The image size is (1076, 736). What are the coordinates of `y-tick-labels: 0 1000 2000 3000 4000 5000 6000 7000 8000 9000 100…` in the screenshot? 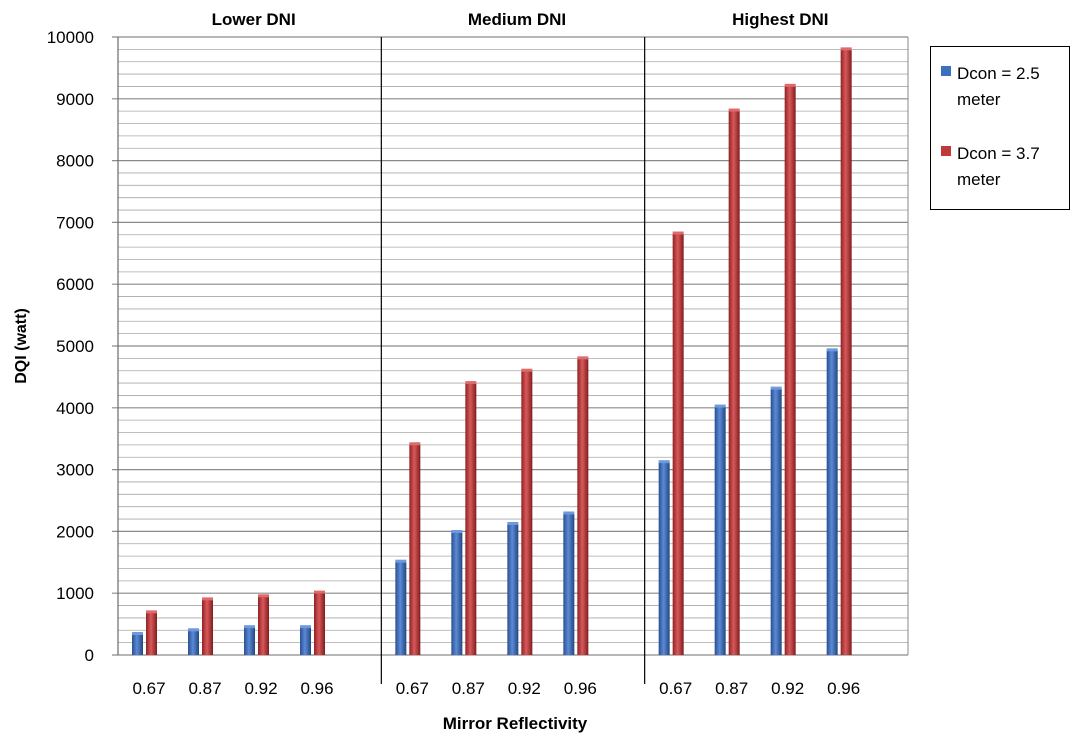 It's located at (70, 346).